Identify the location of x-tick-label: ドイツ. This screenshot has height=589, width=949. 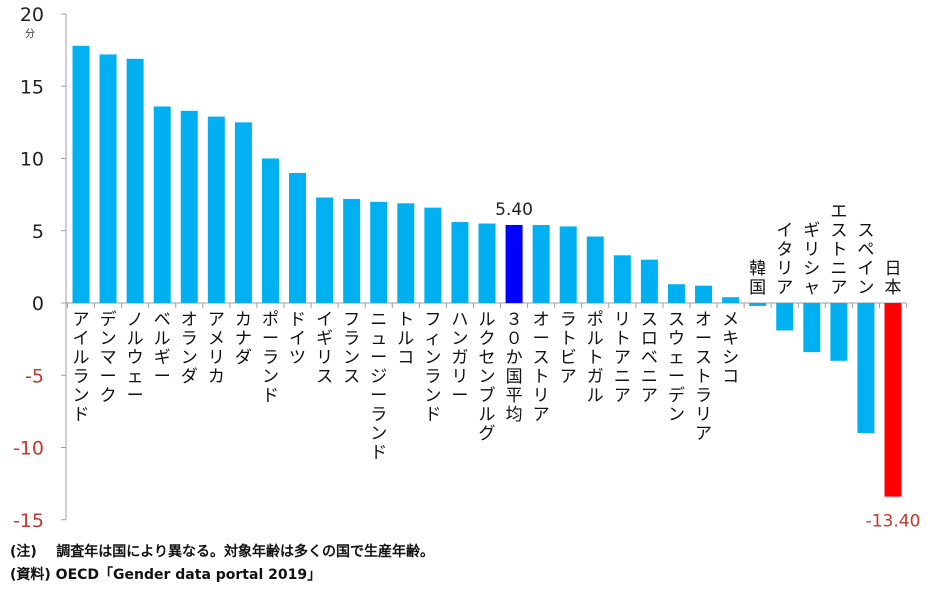
(297, 339).